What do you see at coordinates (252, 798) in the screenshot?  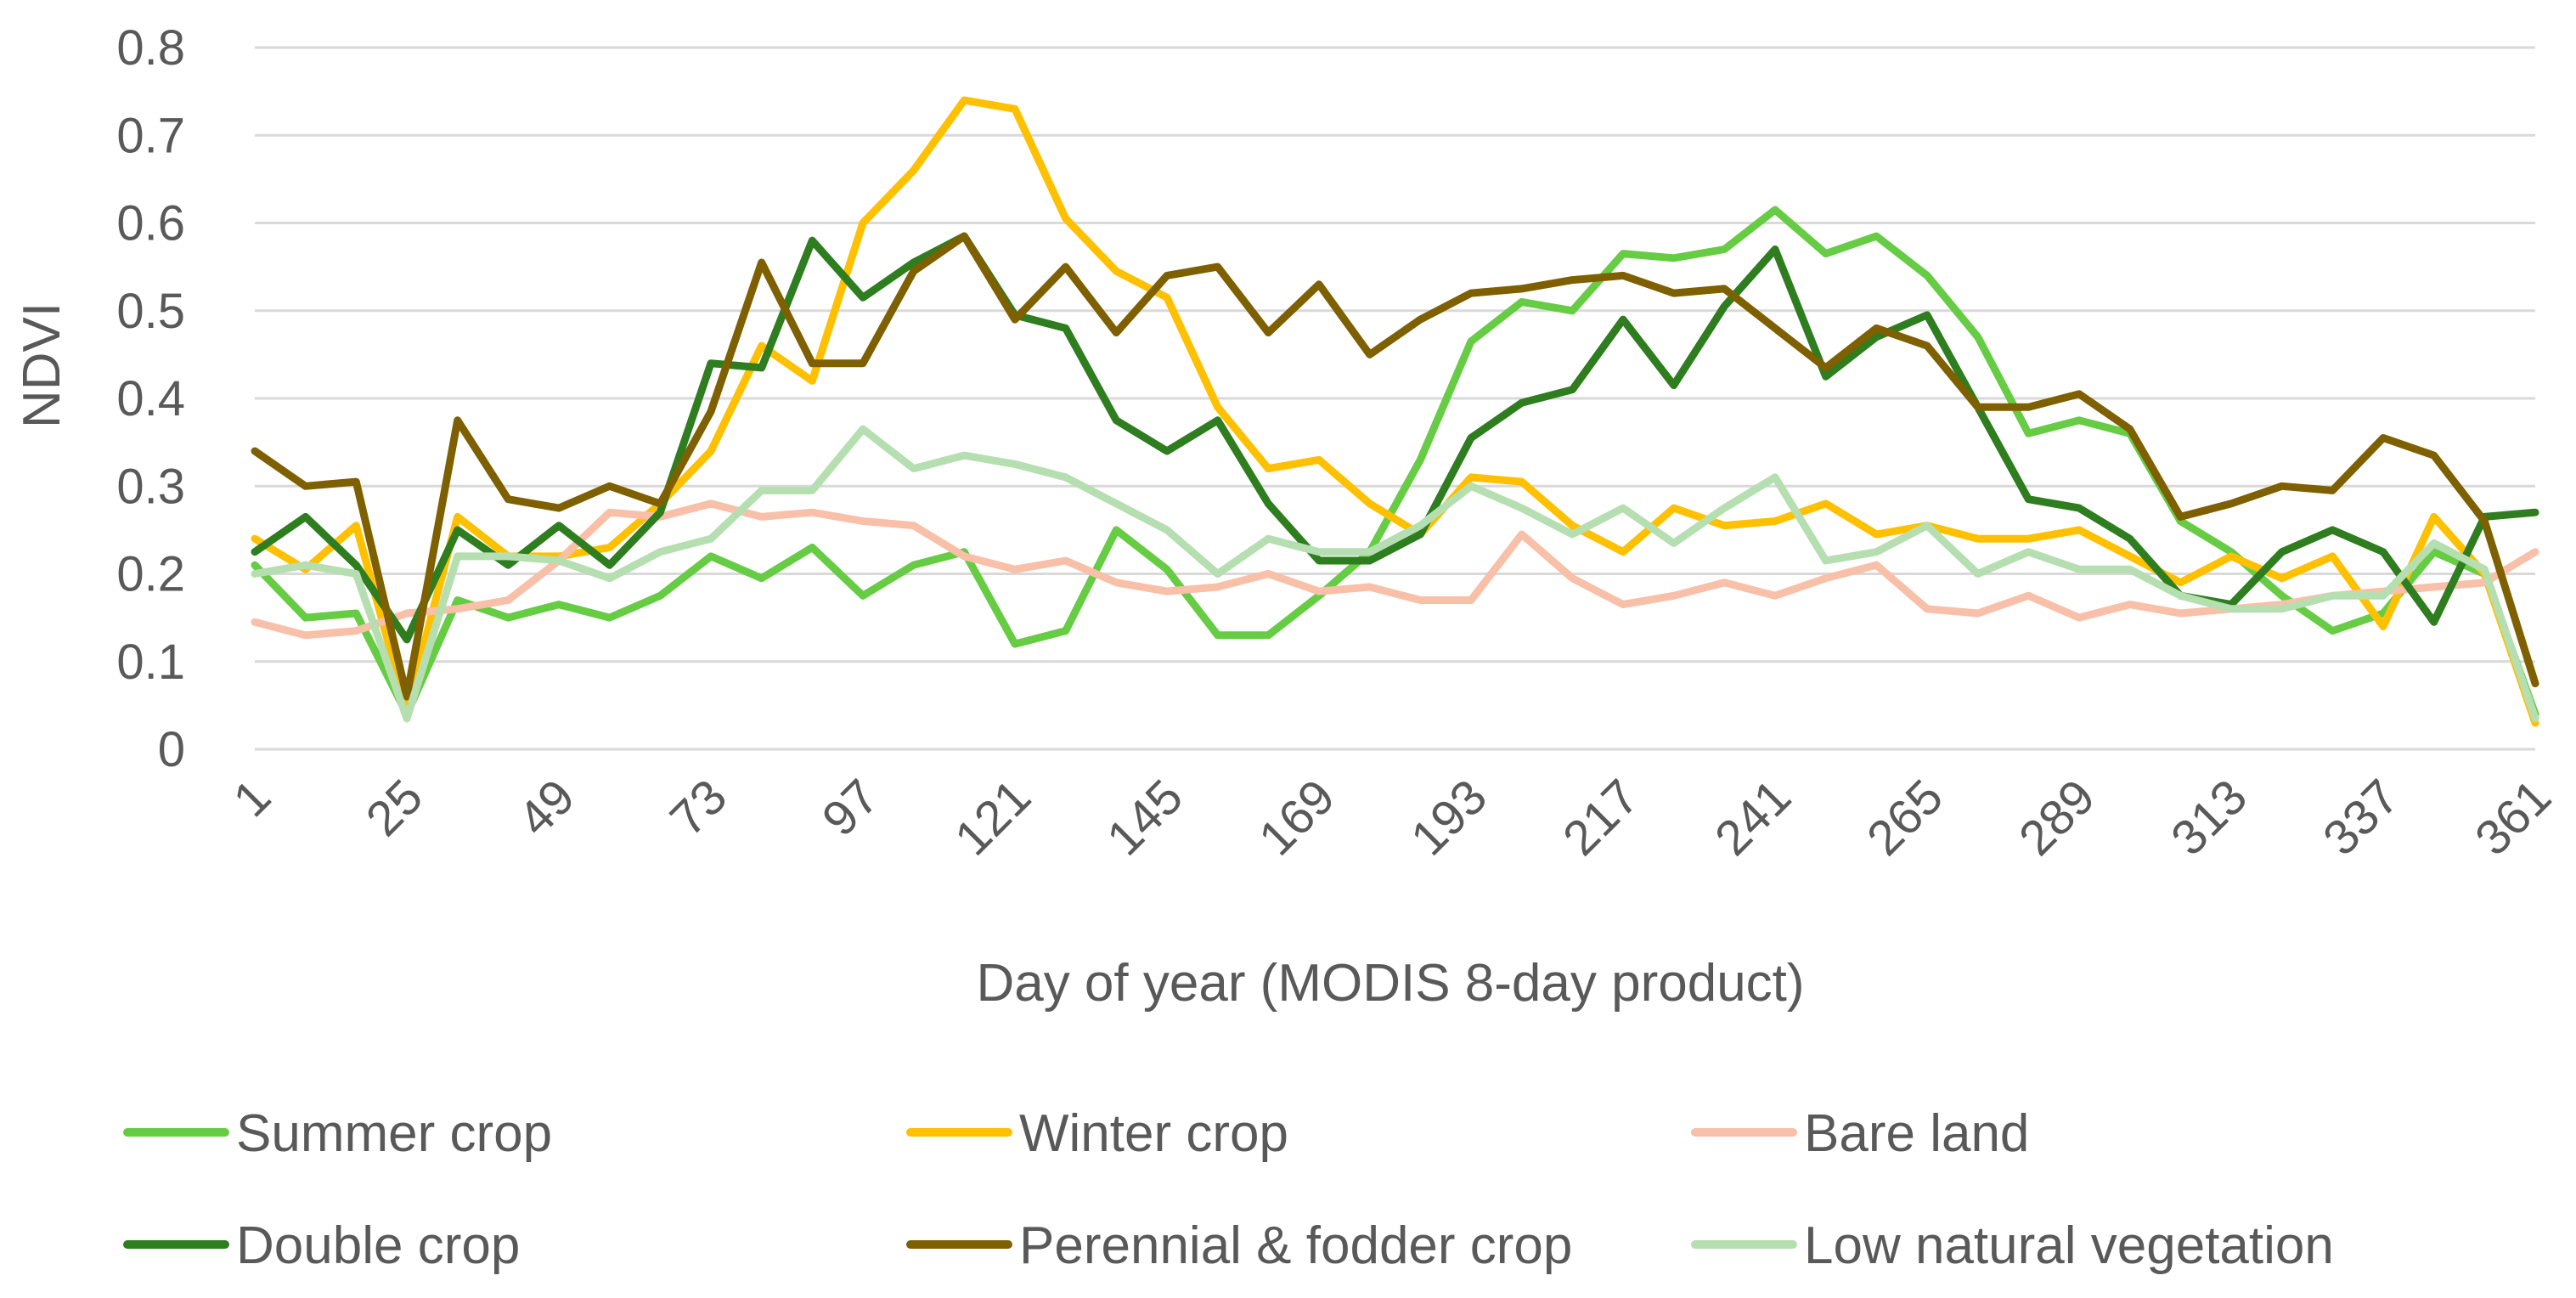 I see `x-tick-label: 1` at bounding box center [252, 798].